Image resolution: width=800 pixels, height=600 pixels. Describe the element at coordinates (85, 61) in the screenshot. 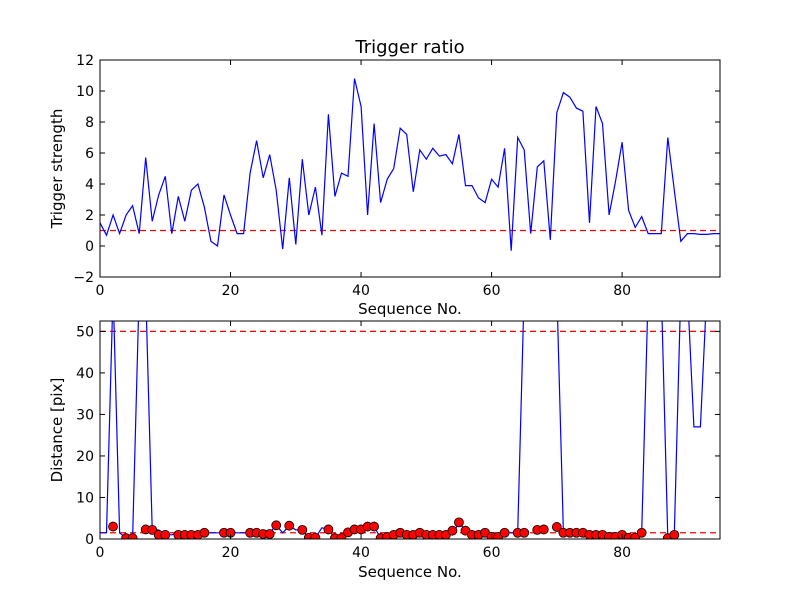

I see `y-tick-label: 12` at that location.